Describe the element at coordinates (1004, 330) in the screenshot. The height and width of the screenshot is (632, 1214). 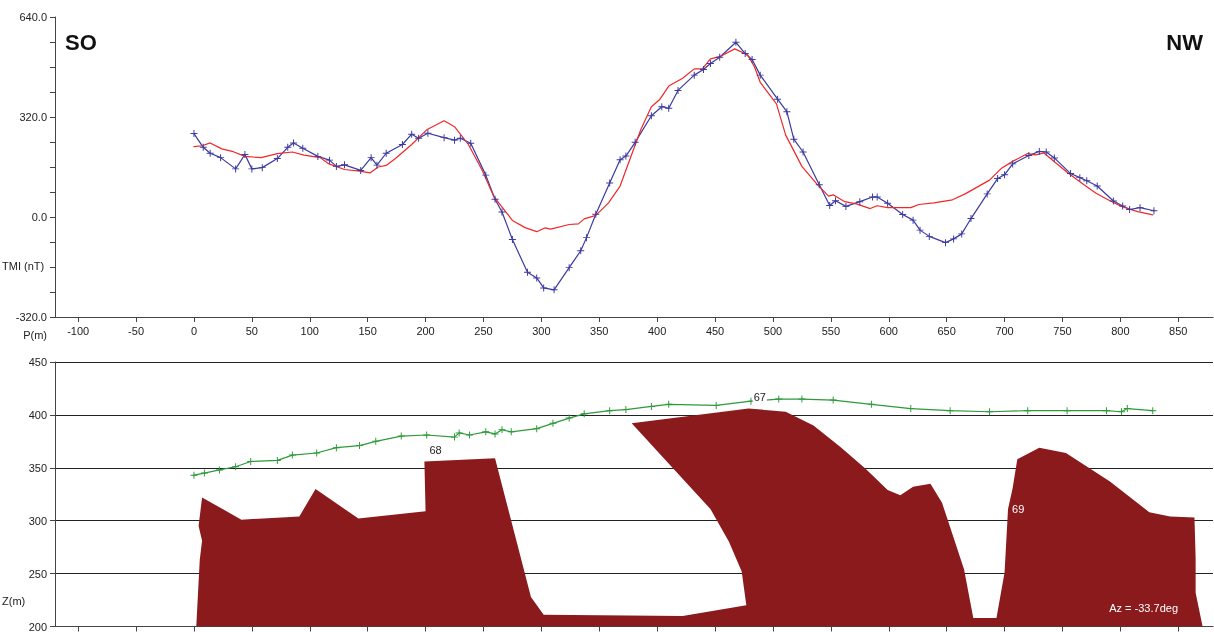
I see `x-tick-label: 700` at that location.